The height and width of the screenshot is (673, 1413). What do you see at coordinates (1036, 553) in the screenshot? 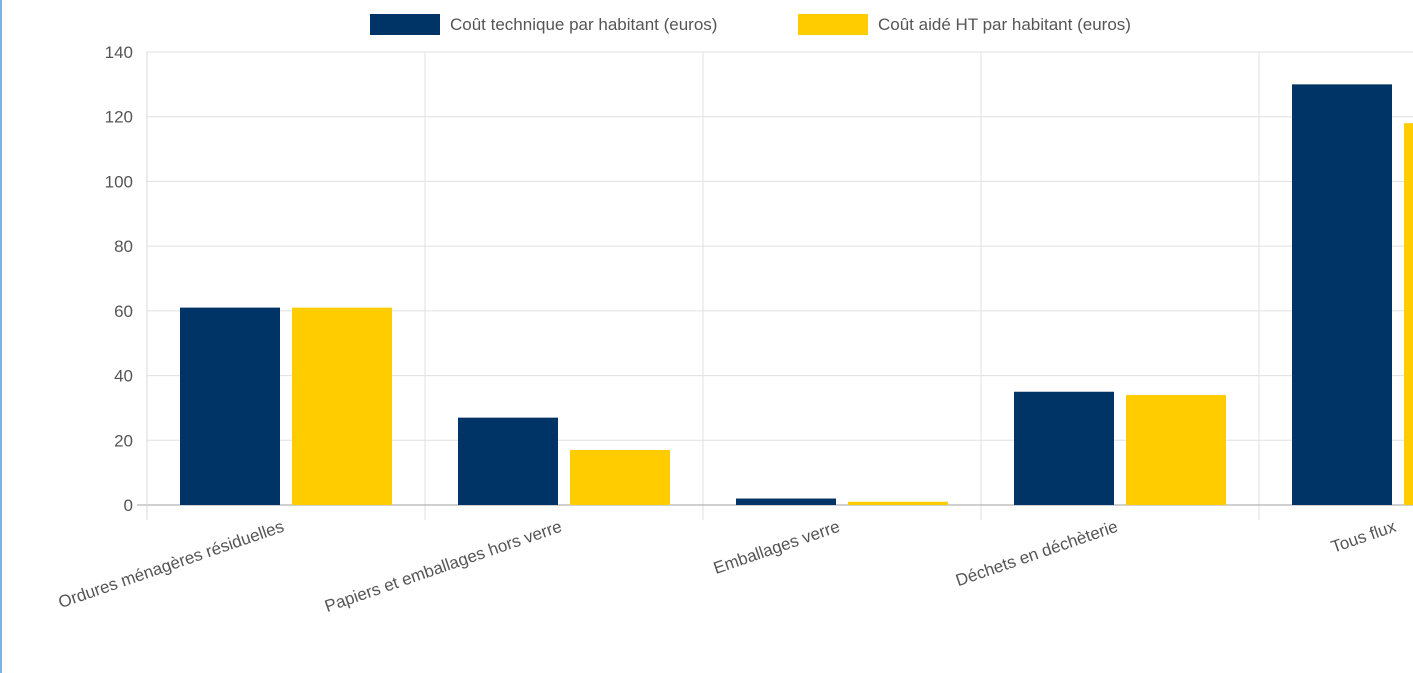
I see `x-category-label: Déchets en déchèterie` at bounding box center [1036, 553].